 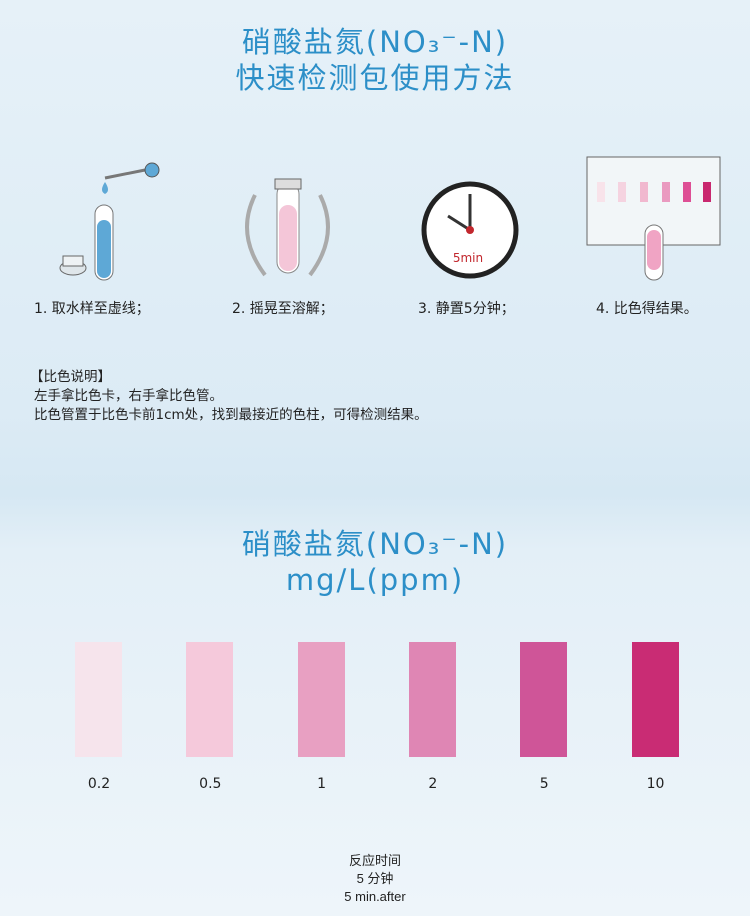 I want to click on step-1-label: 1. 取水样至虚线；, so click(x=92, y=309).